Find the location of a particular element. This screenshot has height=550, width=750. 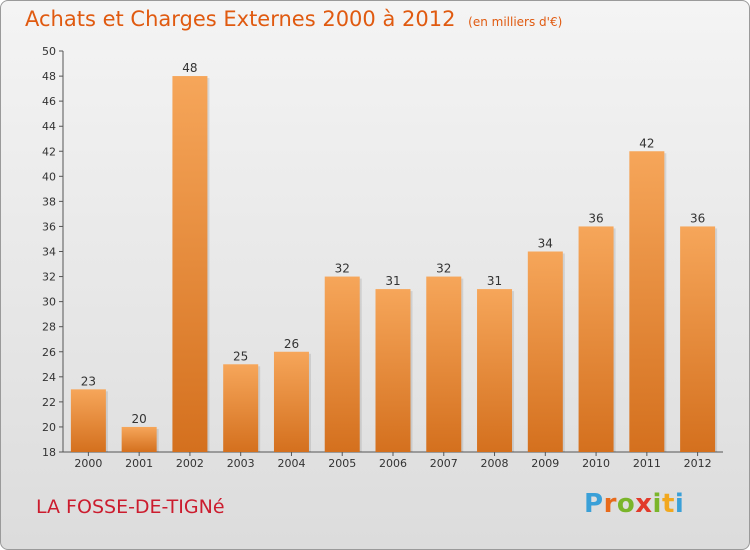

x-tick-label: 2004 is located at coordinates (291, 463).